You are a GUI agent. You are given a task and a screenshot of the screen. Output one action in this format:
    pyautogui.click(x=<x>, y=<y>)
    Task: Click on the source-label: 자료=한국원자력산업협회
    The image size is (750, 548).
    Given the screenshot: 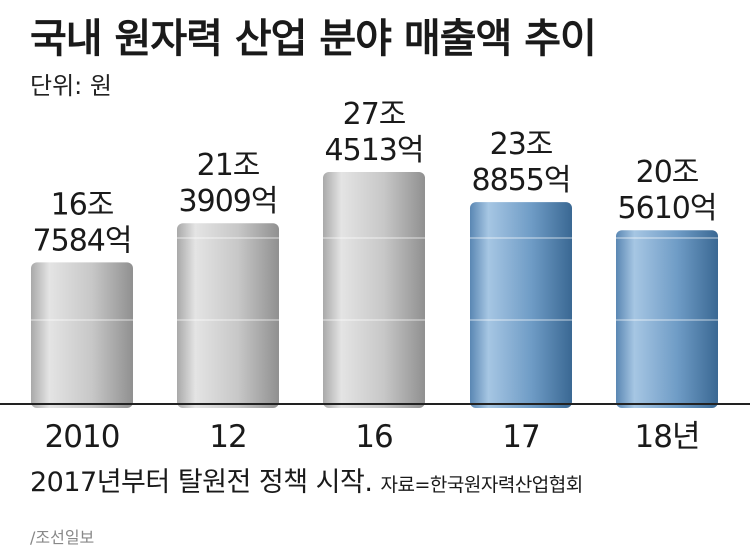 What is the action you would take?
    pyautogui.click(x=482, y=485)
    